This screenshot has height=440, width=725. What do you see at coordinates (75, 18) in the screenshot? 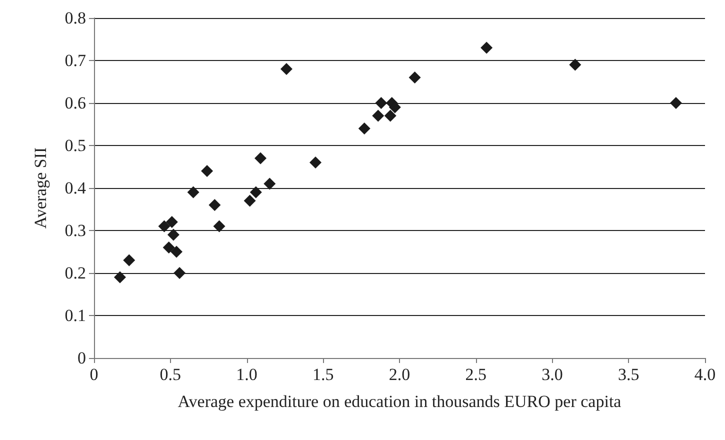
I see `y-tick-label: 0.8` at bounding box center [75, 18].